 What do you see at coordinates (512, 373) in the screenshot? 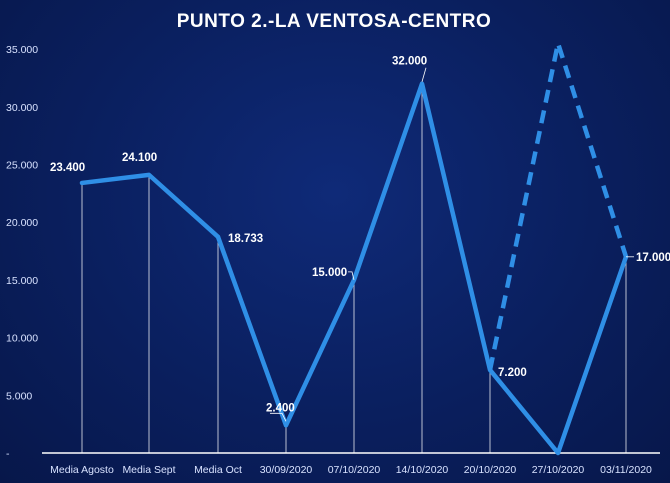
I see `data-label: 7.200` at bounding box center [512, 373].